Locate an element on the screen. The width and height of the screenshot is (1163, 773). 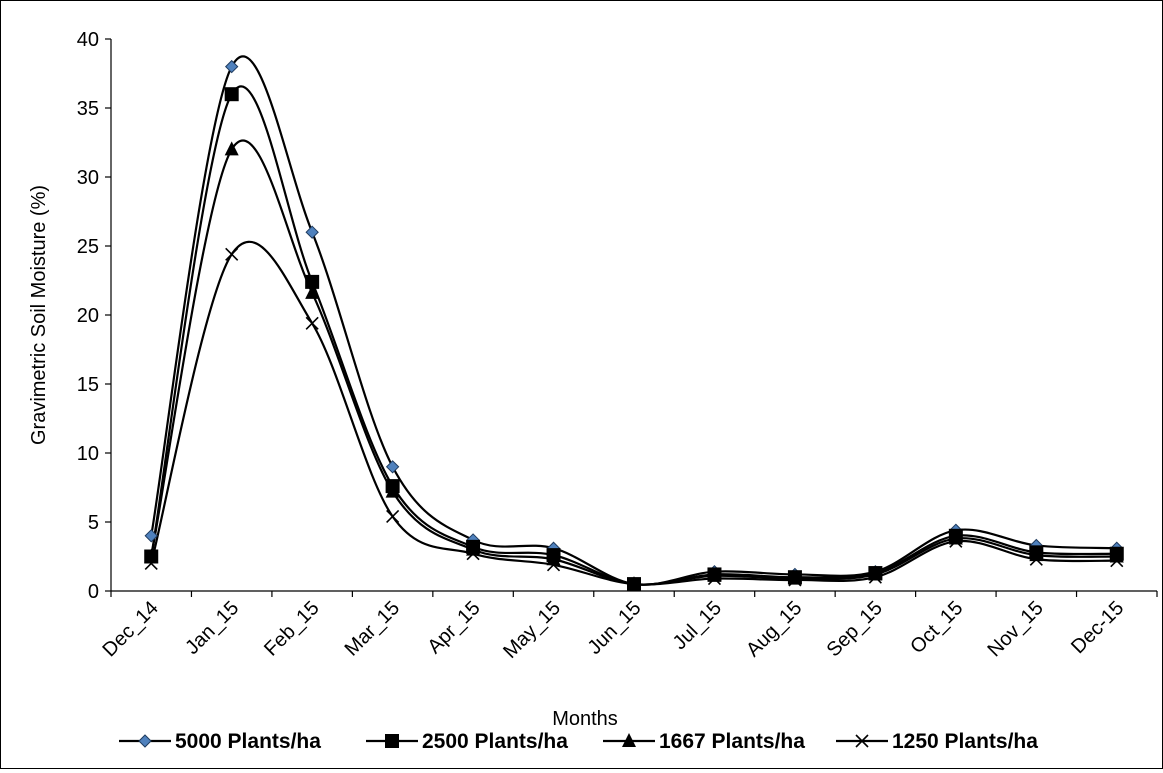
x-tick-label: Feb_15 is located at coordinates (292, 629).